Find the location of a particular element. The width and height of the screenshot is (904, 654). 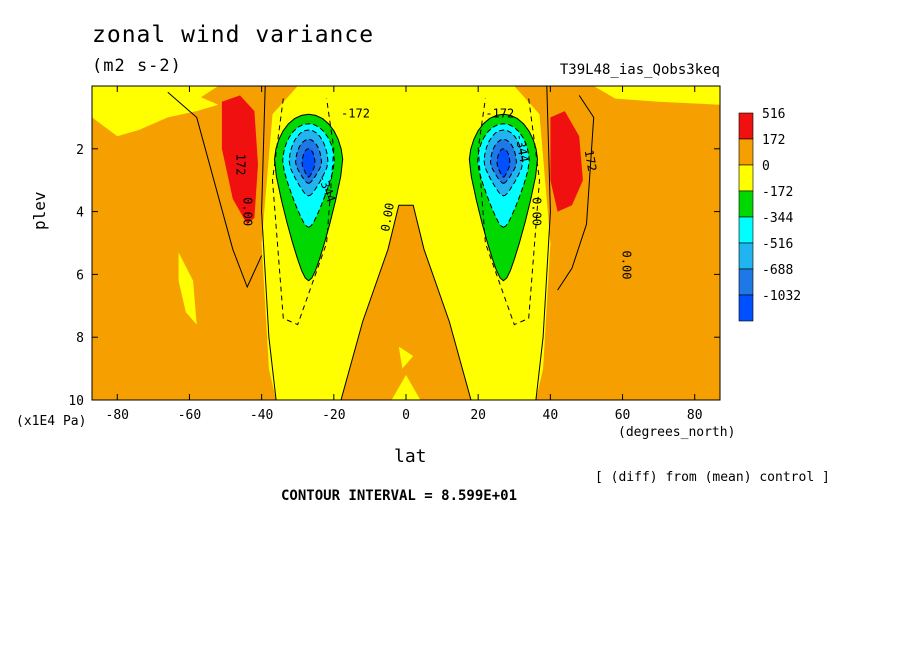

zero-line-nh is located at coordinates (543, 243).